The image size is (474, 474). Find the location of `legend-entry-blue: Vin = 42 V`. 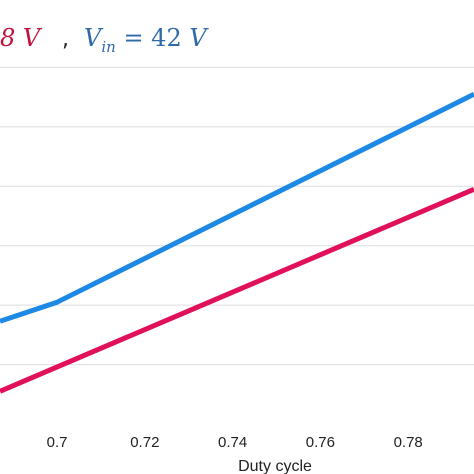

legend-entry-blue: Vin = 42 V is located at coordinates (146, 40).